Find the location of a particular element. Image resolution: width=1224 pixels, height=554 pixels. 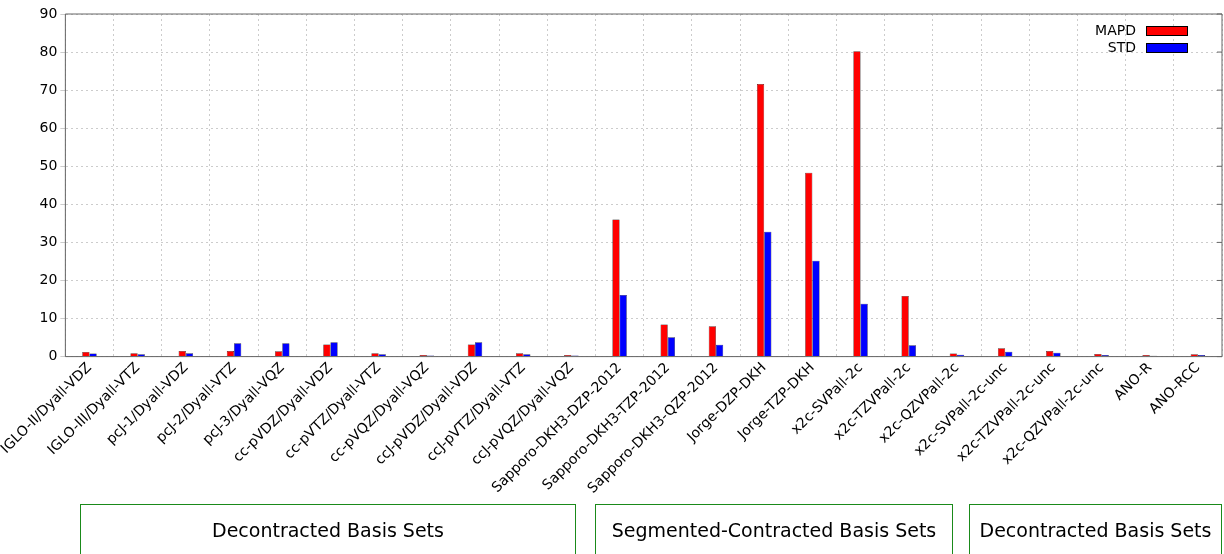

y-tick-label: 40 is located at coordinates (48, 202).